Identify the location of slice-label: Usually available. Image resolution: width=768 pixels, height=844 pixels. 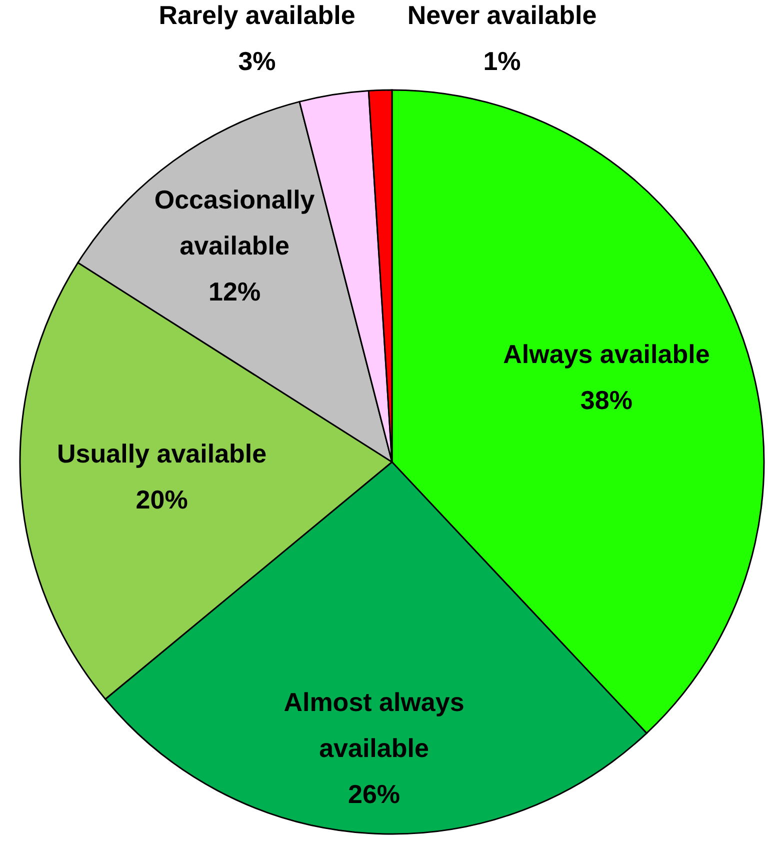
(162, 453).